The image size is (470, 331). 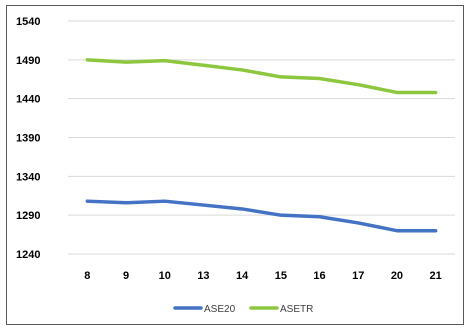 What do you see at coordinates (28, 255) in the screenshot?
I see `y-tick-label: 1240` at bounding box center [28, 255].